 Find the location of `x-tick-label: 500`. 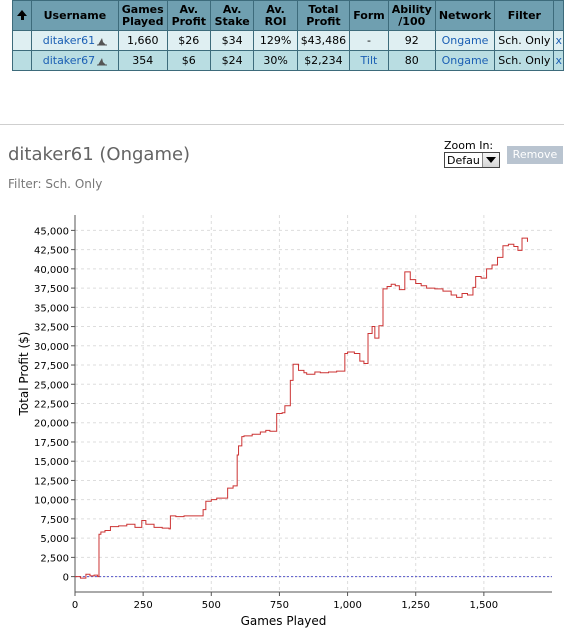

x-tick-label: 500 is located at coordinates (211, 605).